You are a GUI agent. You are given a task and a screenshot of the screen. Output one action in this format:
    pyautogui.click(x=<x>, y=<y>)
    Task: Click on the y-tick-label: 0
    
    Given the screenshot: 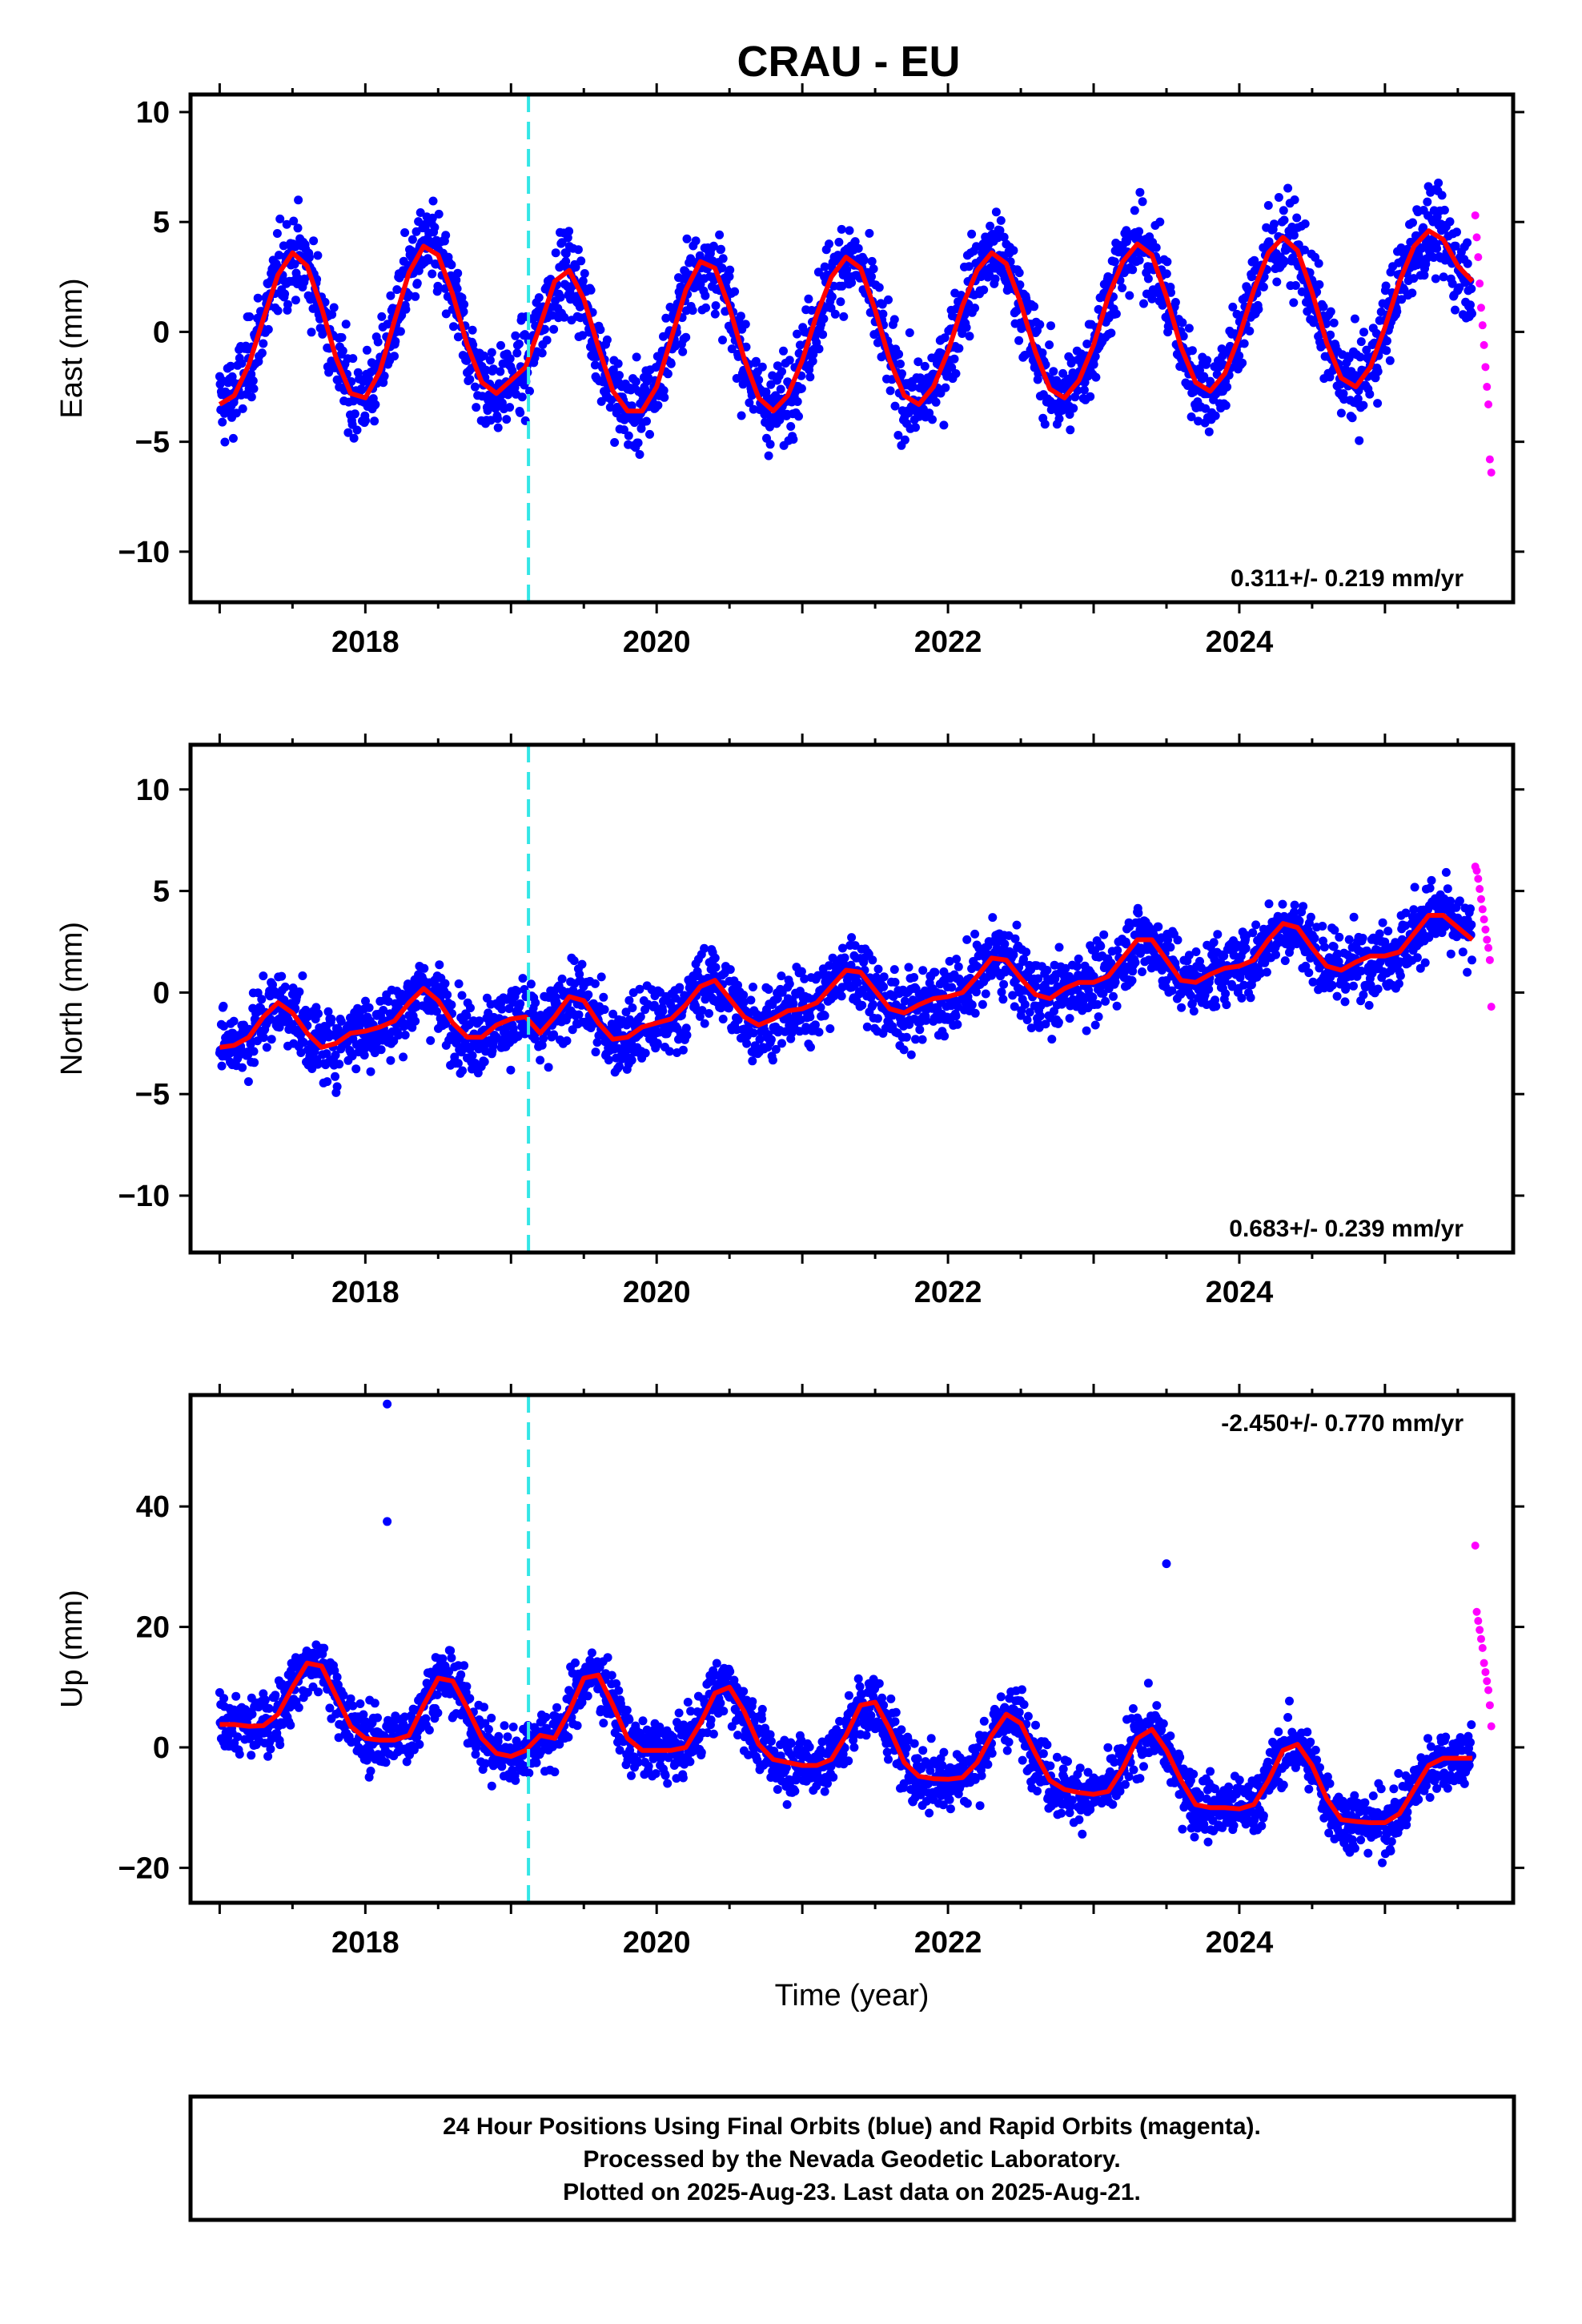 What is the action you would take?
    pyautogui.click(x=161, y=993)
    